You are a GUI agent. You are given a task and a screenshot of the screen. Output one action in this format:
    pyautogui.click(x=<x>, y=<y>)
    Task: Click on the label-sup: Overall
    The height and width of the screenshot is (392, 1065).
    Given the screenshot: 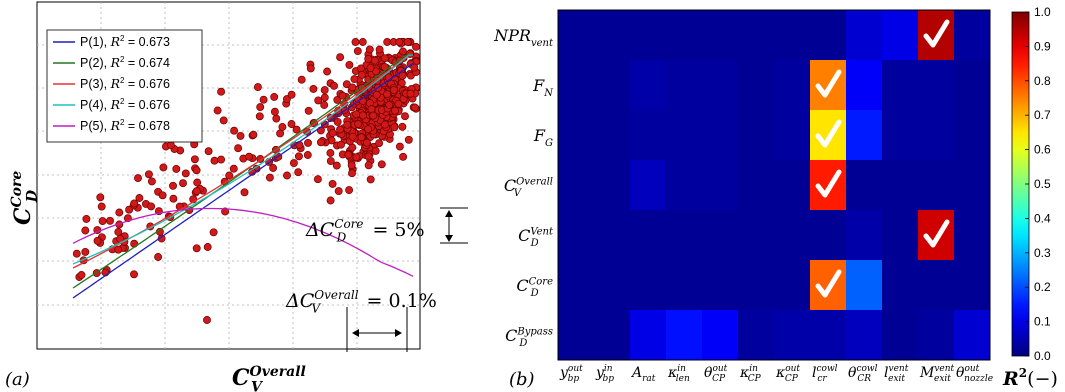 What is the action you would take?
    pyautogui.click(x=336, y=295)
    